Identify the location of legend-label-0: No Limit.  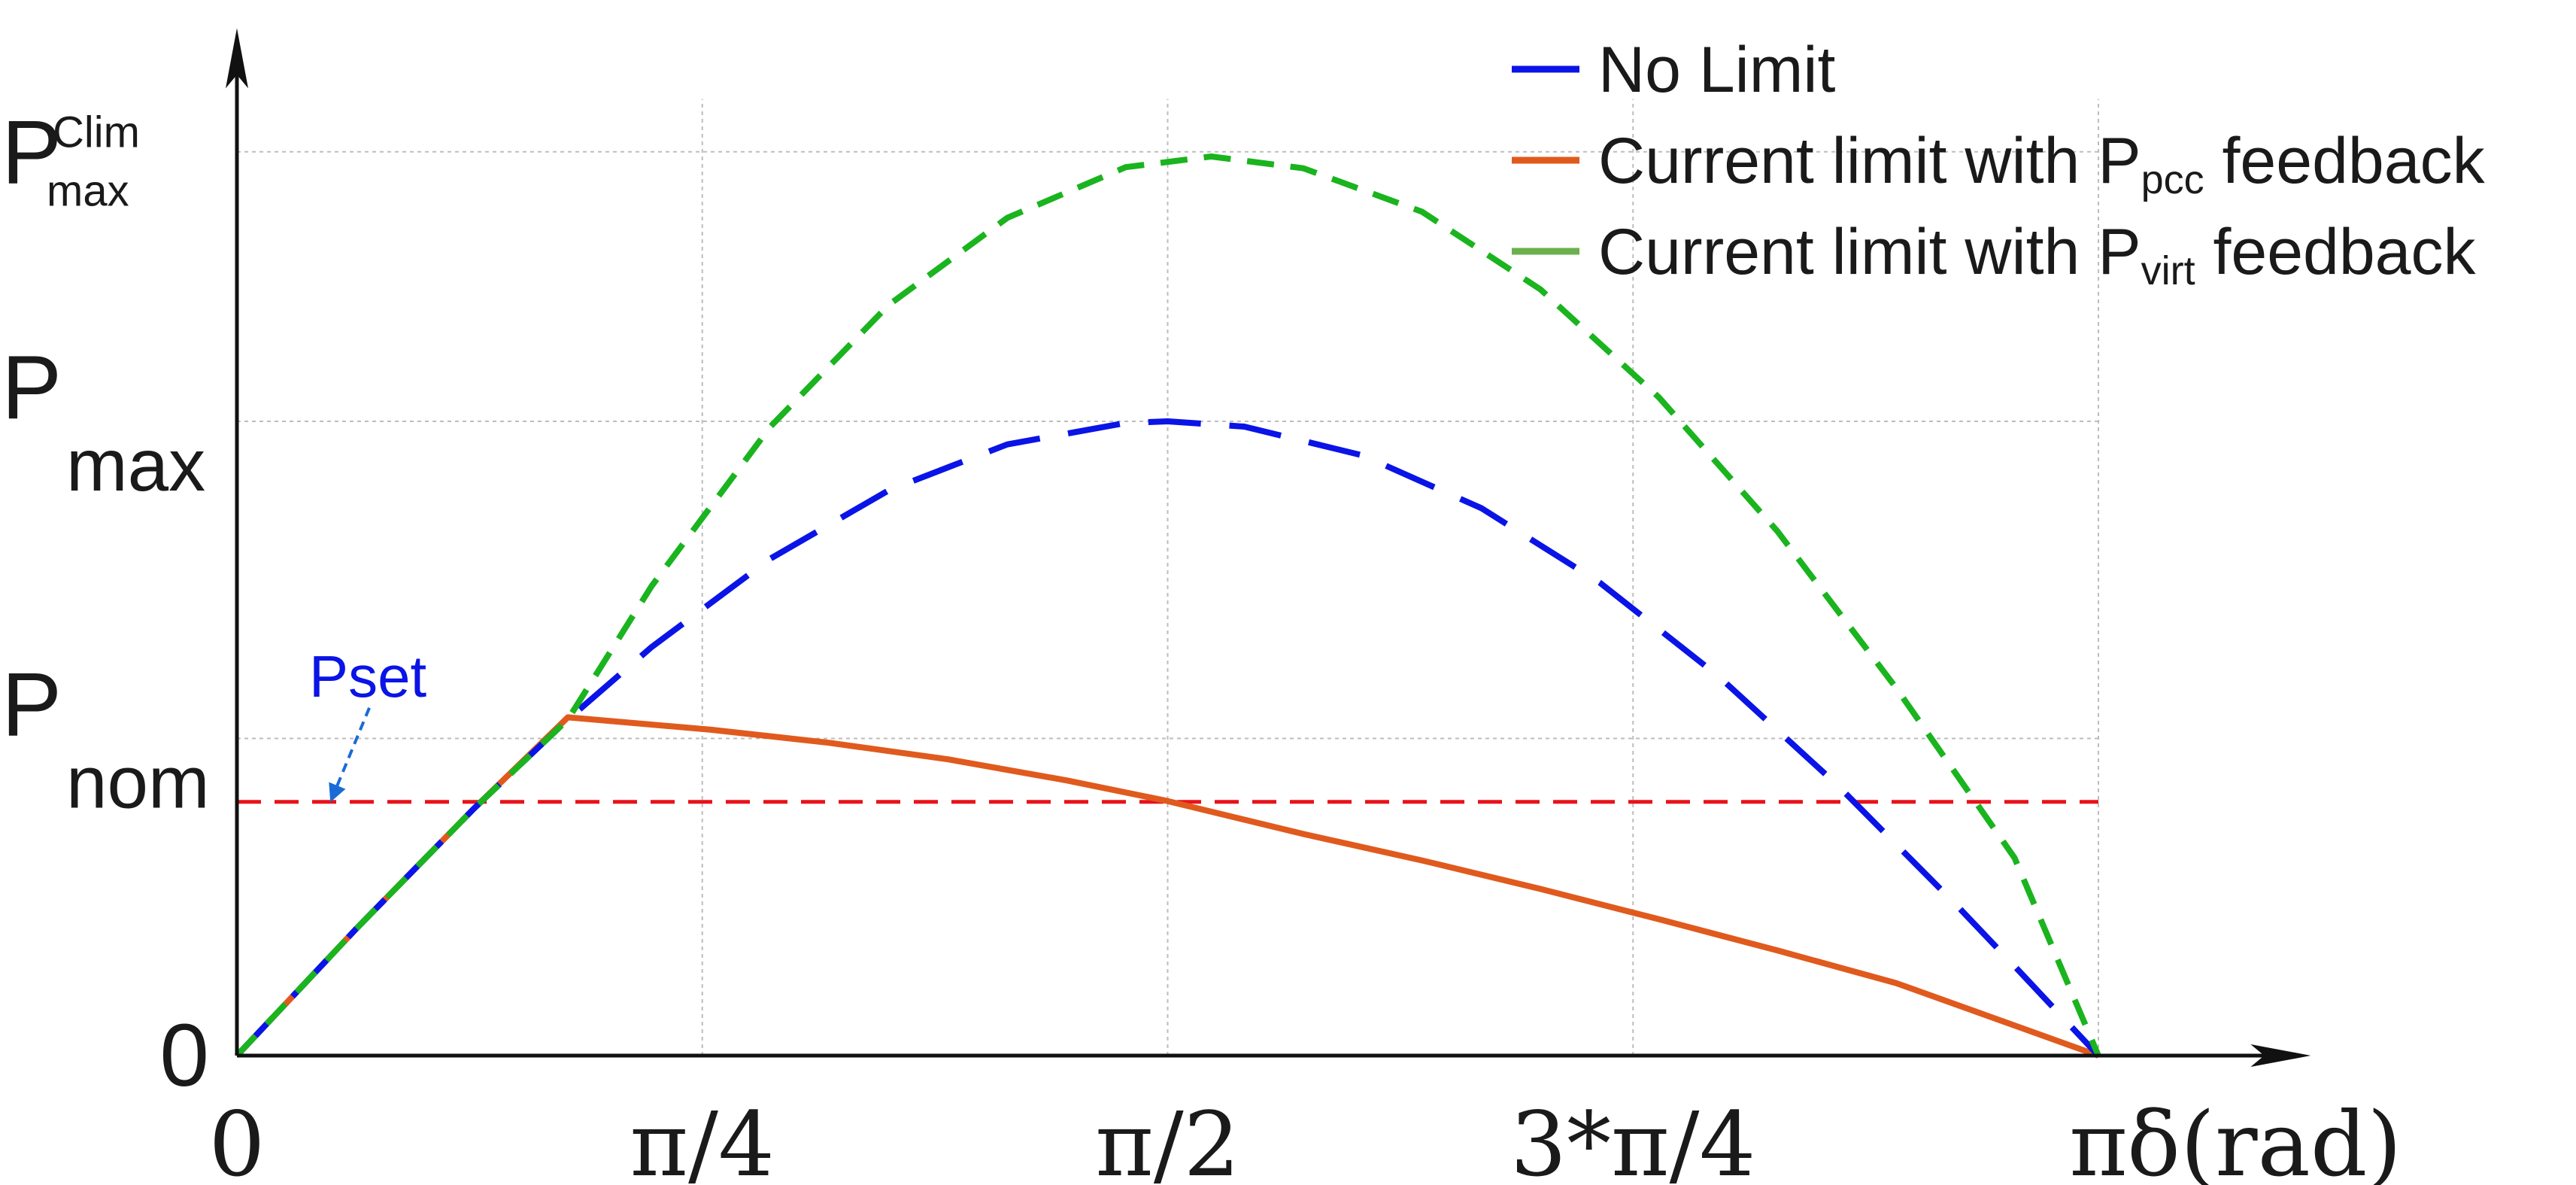
(1717, 70).